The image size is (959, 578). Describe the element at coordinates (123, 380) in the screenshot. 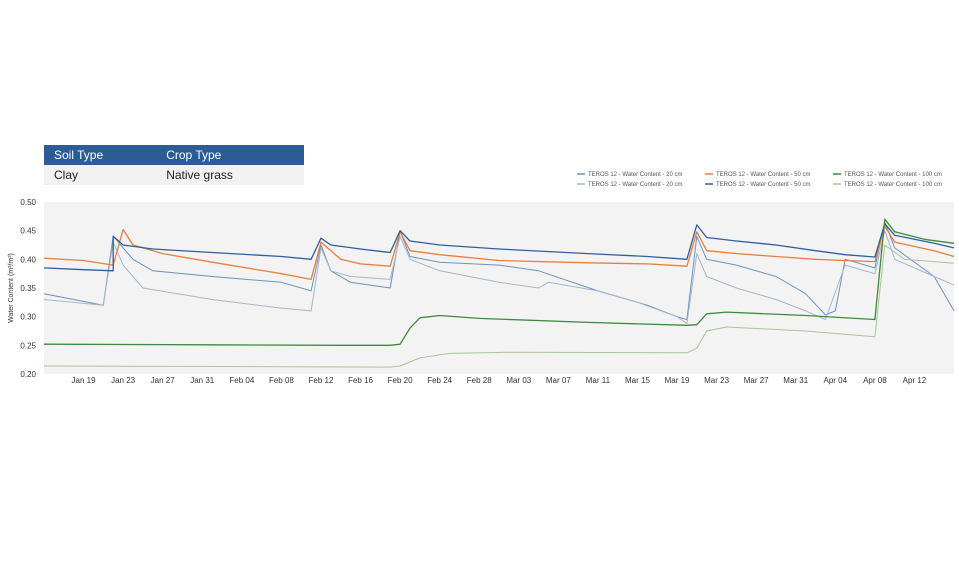

I see `x-tick-label: Jan 23` at that location.